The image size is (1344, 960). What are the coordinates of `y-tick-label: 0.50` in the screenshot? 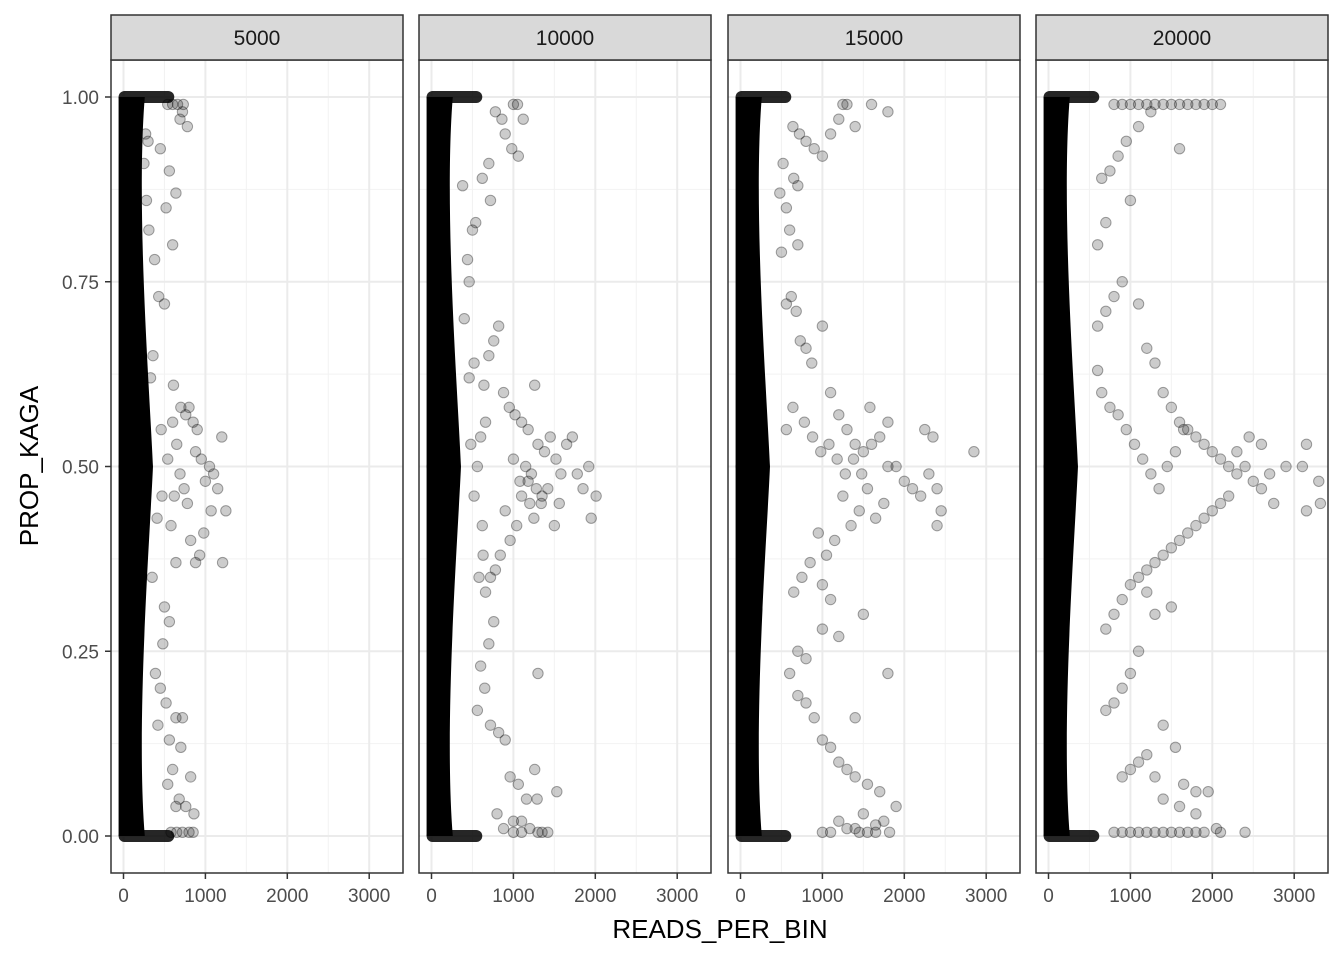 It's located at (80, 468).